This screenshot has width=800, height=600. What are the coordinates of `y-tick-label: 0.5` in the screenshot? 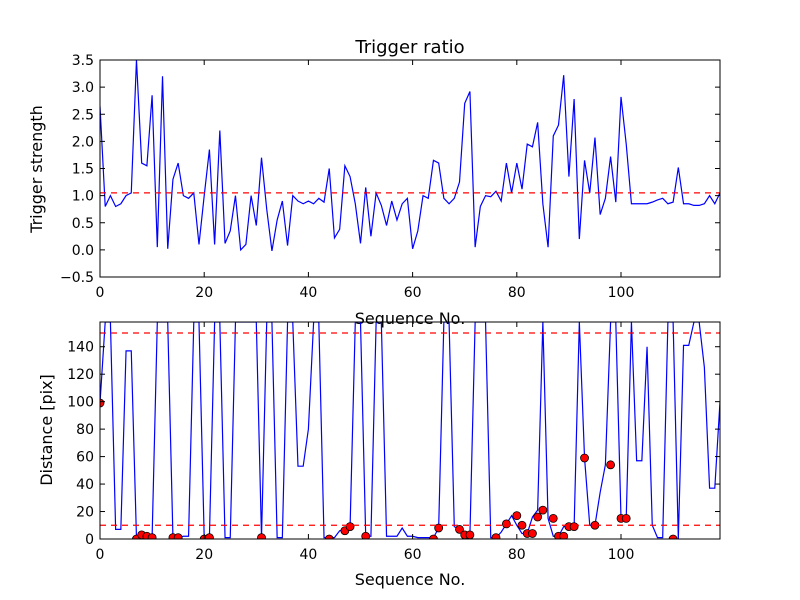 It's located at (83, 224).